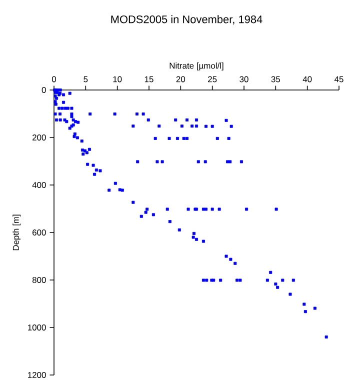 The width and height of the screenshot is (348, 384). What do you see at coordinates (339, 79) in the screenshot?
I see `x-tick-label: 45` at bounding box center [339, 79].